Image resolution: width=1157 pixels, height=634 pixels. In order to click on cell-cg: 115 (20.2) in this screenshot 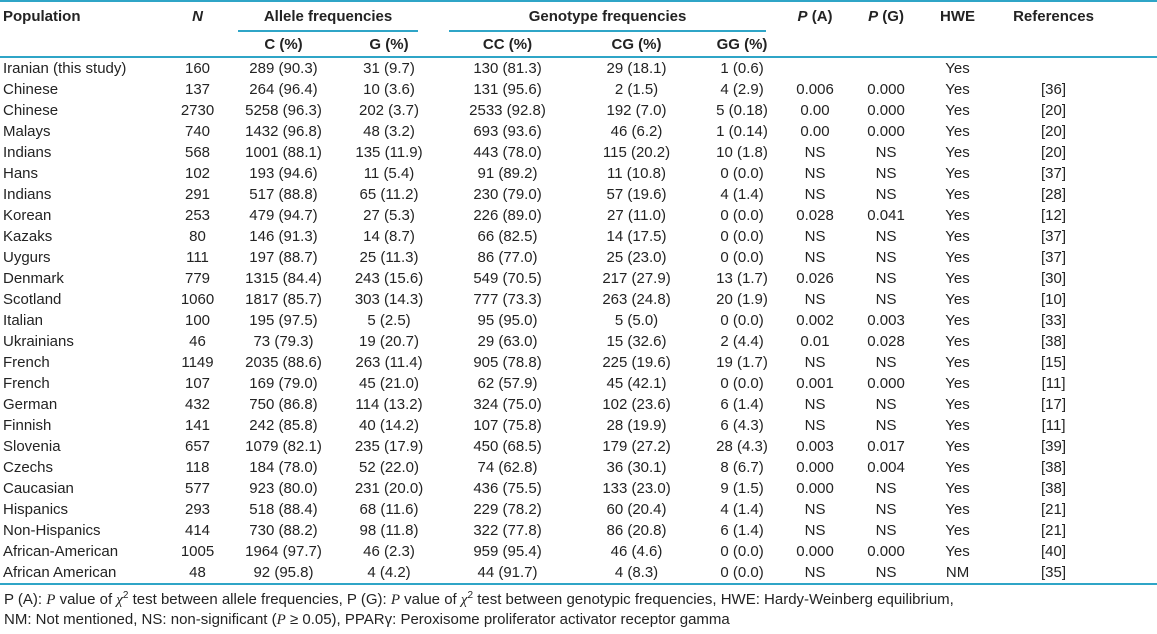, I will do `click(636, 152)`.